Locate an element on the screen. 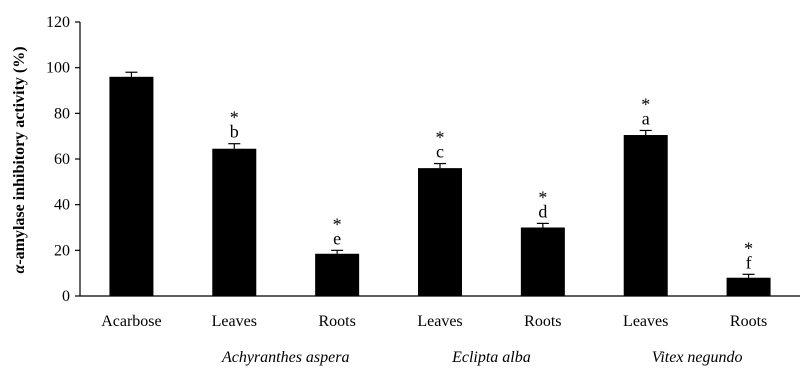 The image size is (806, 369). y-axis-label: α-amylase inhibitory activity (%) is located at coordinates (19, 159).